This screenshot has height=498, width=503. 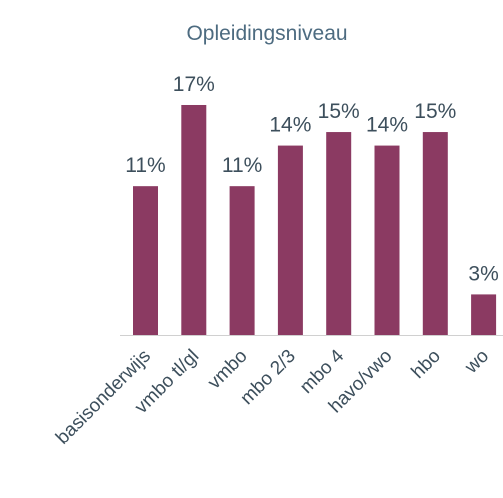 I want to click on value-label: 17%, so click(x=194, y=84).